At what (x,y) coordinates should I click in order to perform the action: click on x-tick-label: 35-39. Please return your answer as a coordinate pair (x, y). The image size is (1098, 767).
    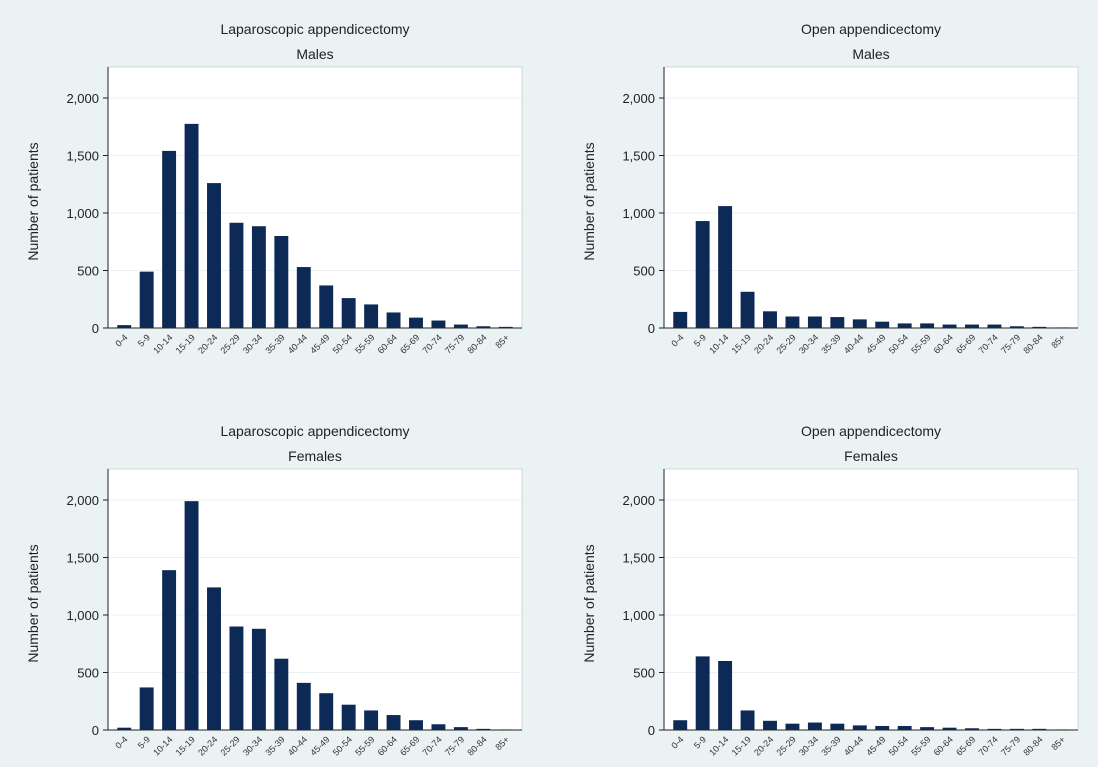
    Looking at the image, I should click on (830, 343).